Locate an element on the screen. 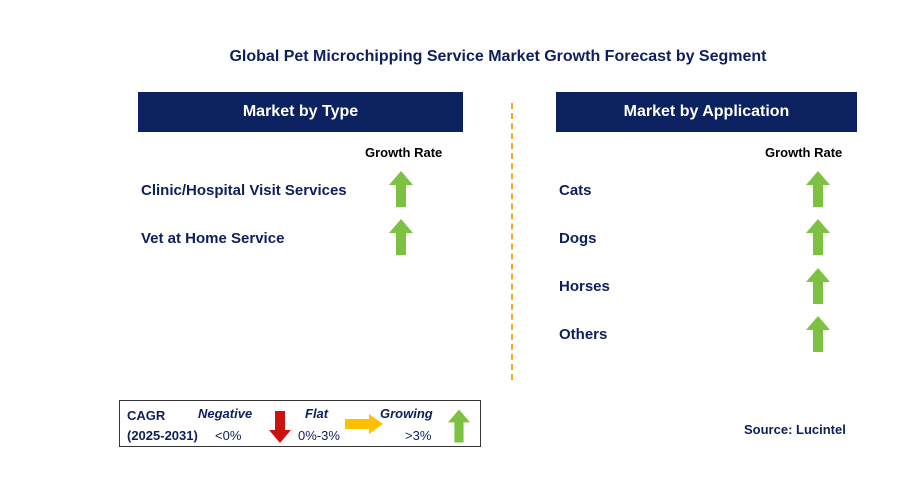 This screenshot has width=921, height=493. legend-negative-label: Negative is located at coordinates (225, 413).